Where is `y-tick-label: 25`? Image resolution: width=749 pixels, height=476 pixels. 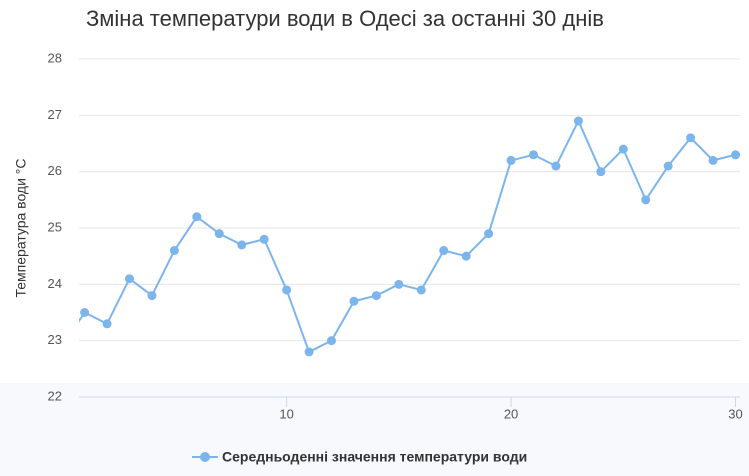 y-tick-label: 25 is located at coordinates (55, 226).